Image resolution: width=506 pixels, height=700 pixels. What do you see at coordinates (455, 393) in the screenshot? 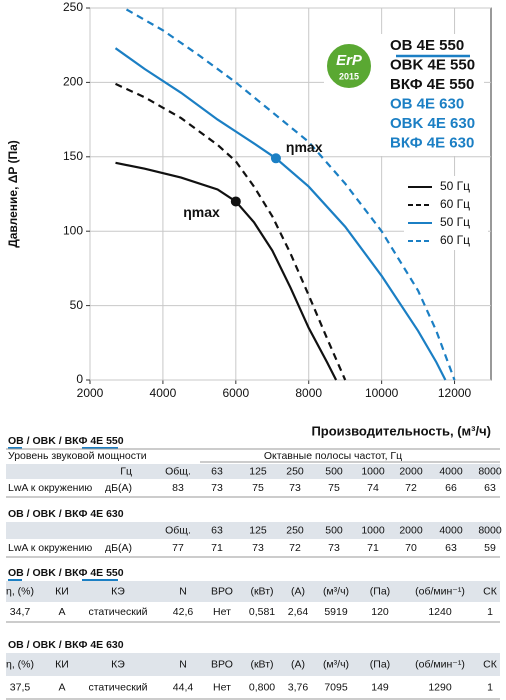
I see `x-tick-label: 12000` at bounding box center [455, 393].